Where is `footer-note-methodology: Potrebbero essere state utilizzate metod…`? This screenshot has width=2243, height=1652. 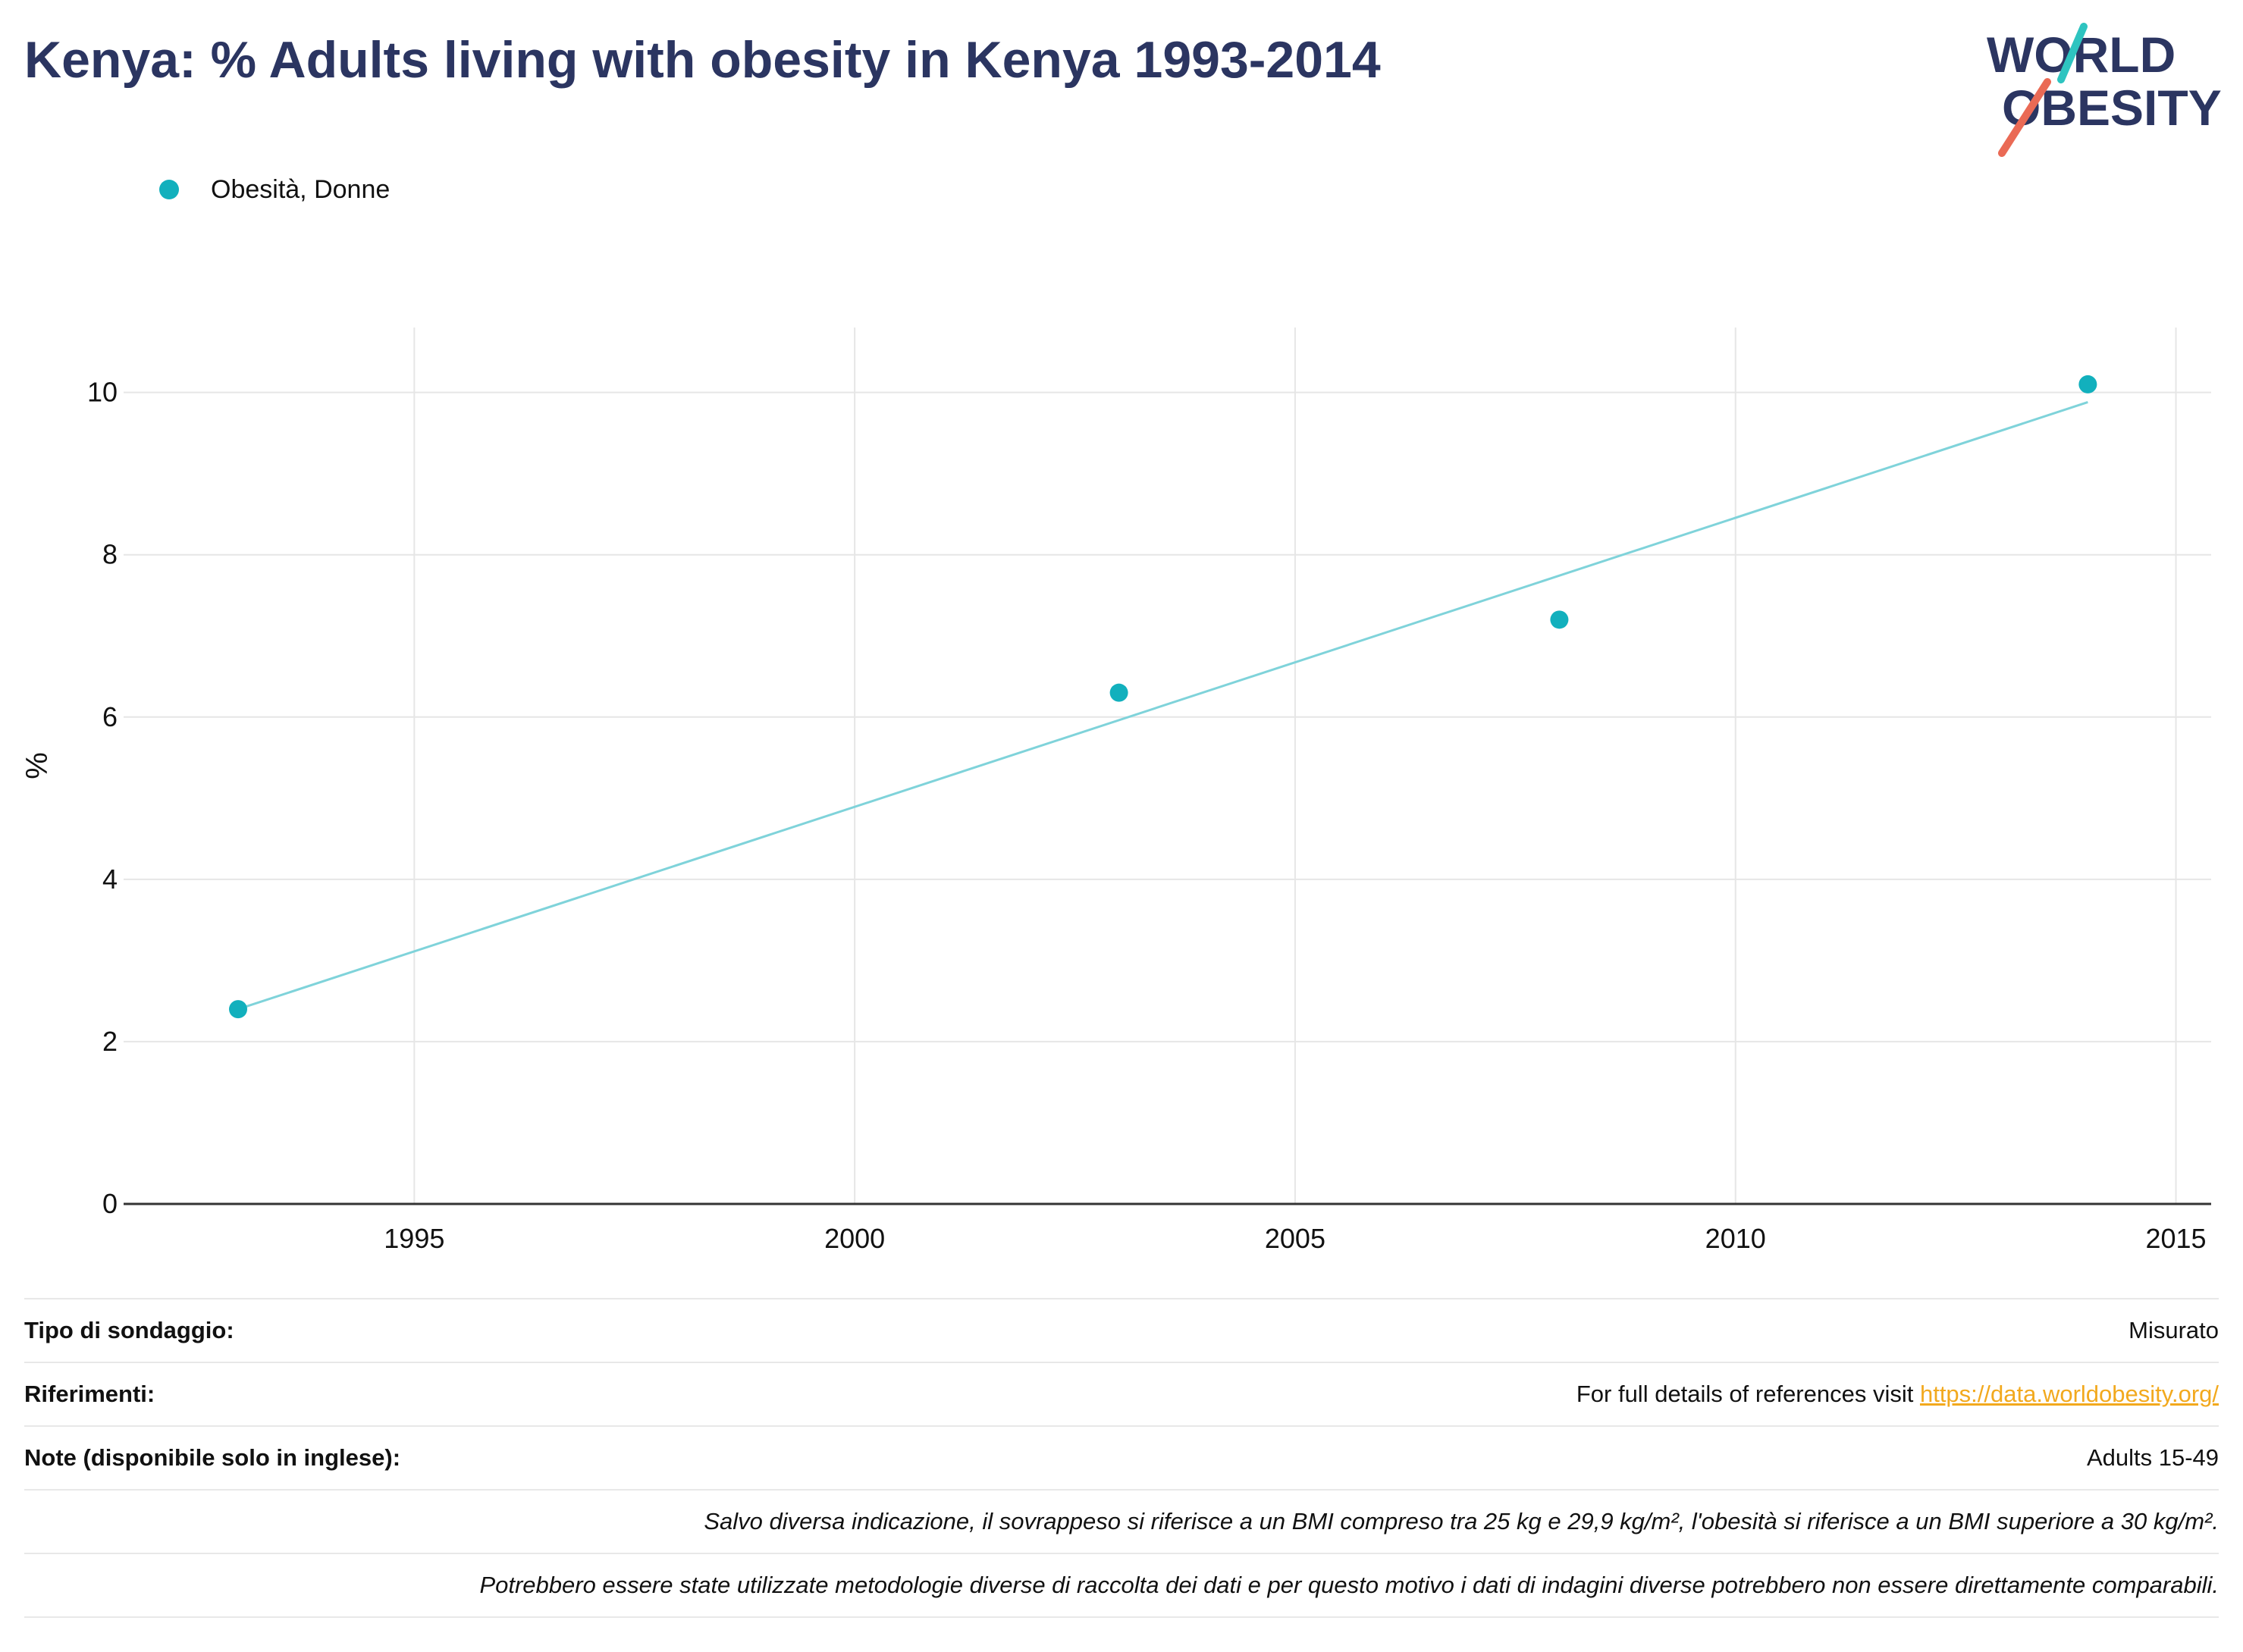 footer-note-methodology: Potrebbero essere state utilizzate metod… is located at coordinates (1121, 1586).